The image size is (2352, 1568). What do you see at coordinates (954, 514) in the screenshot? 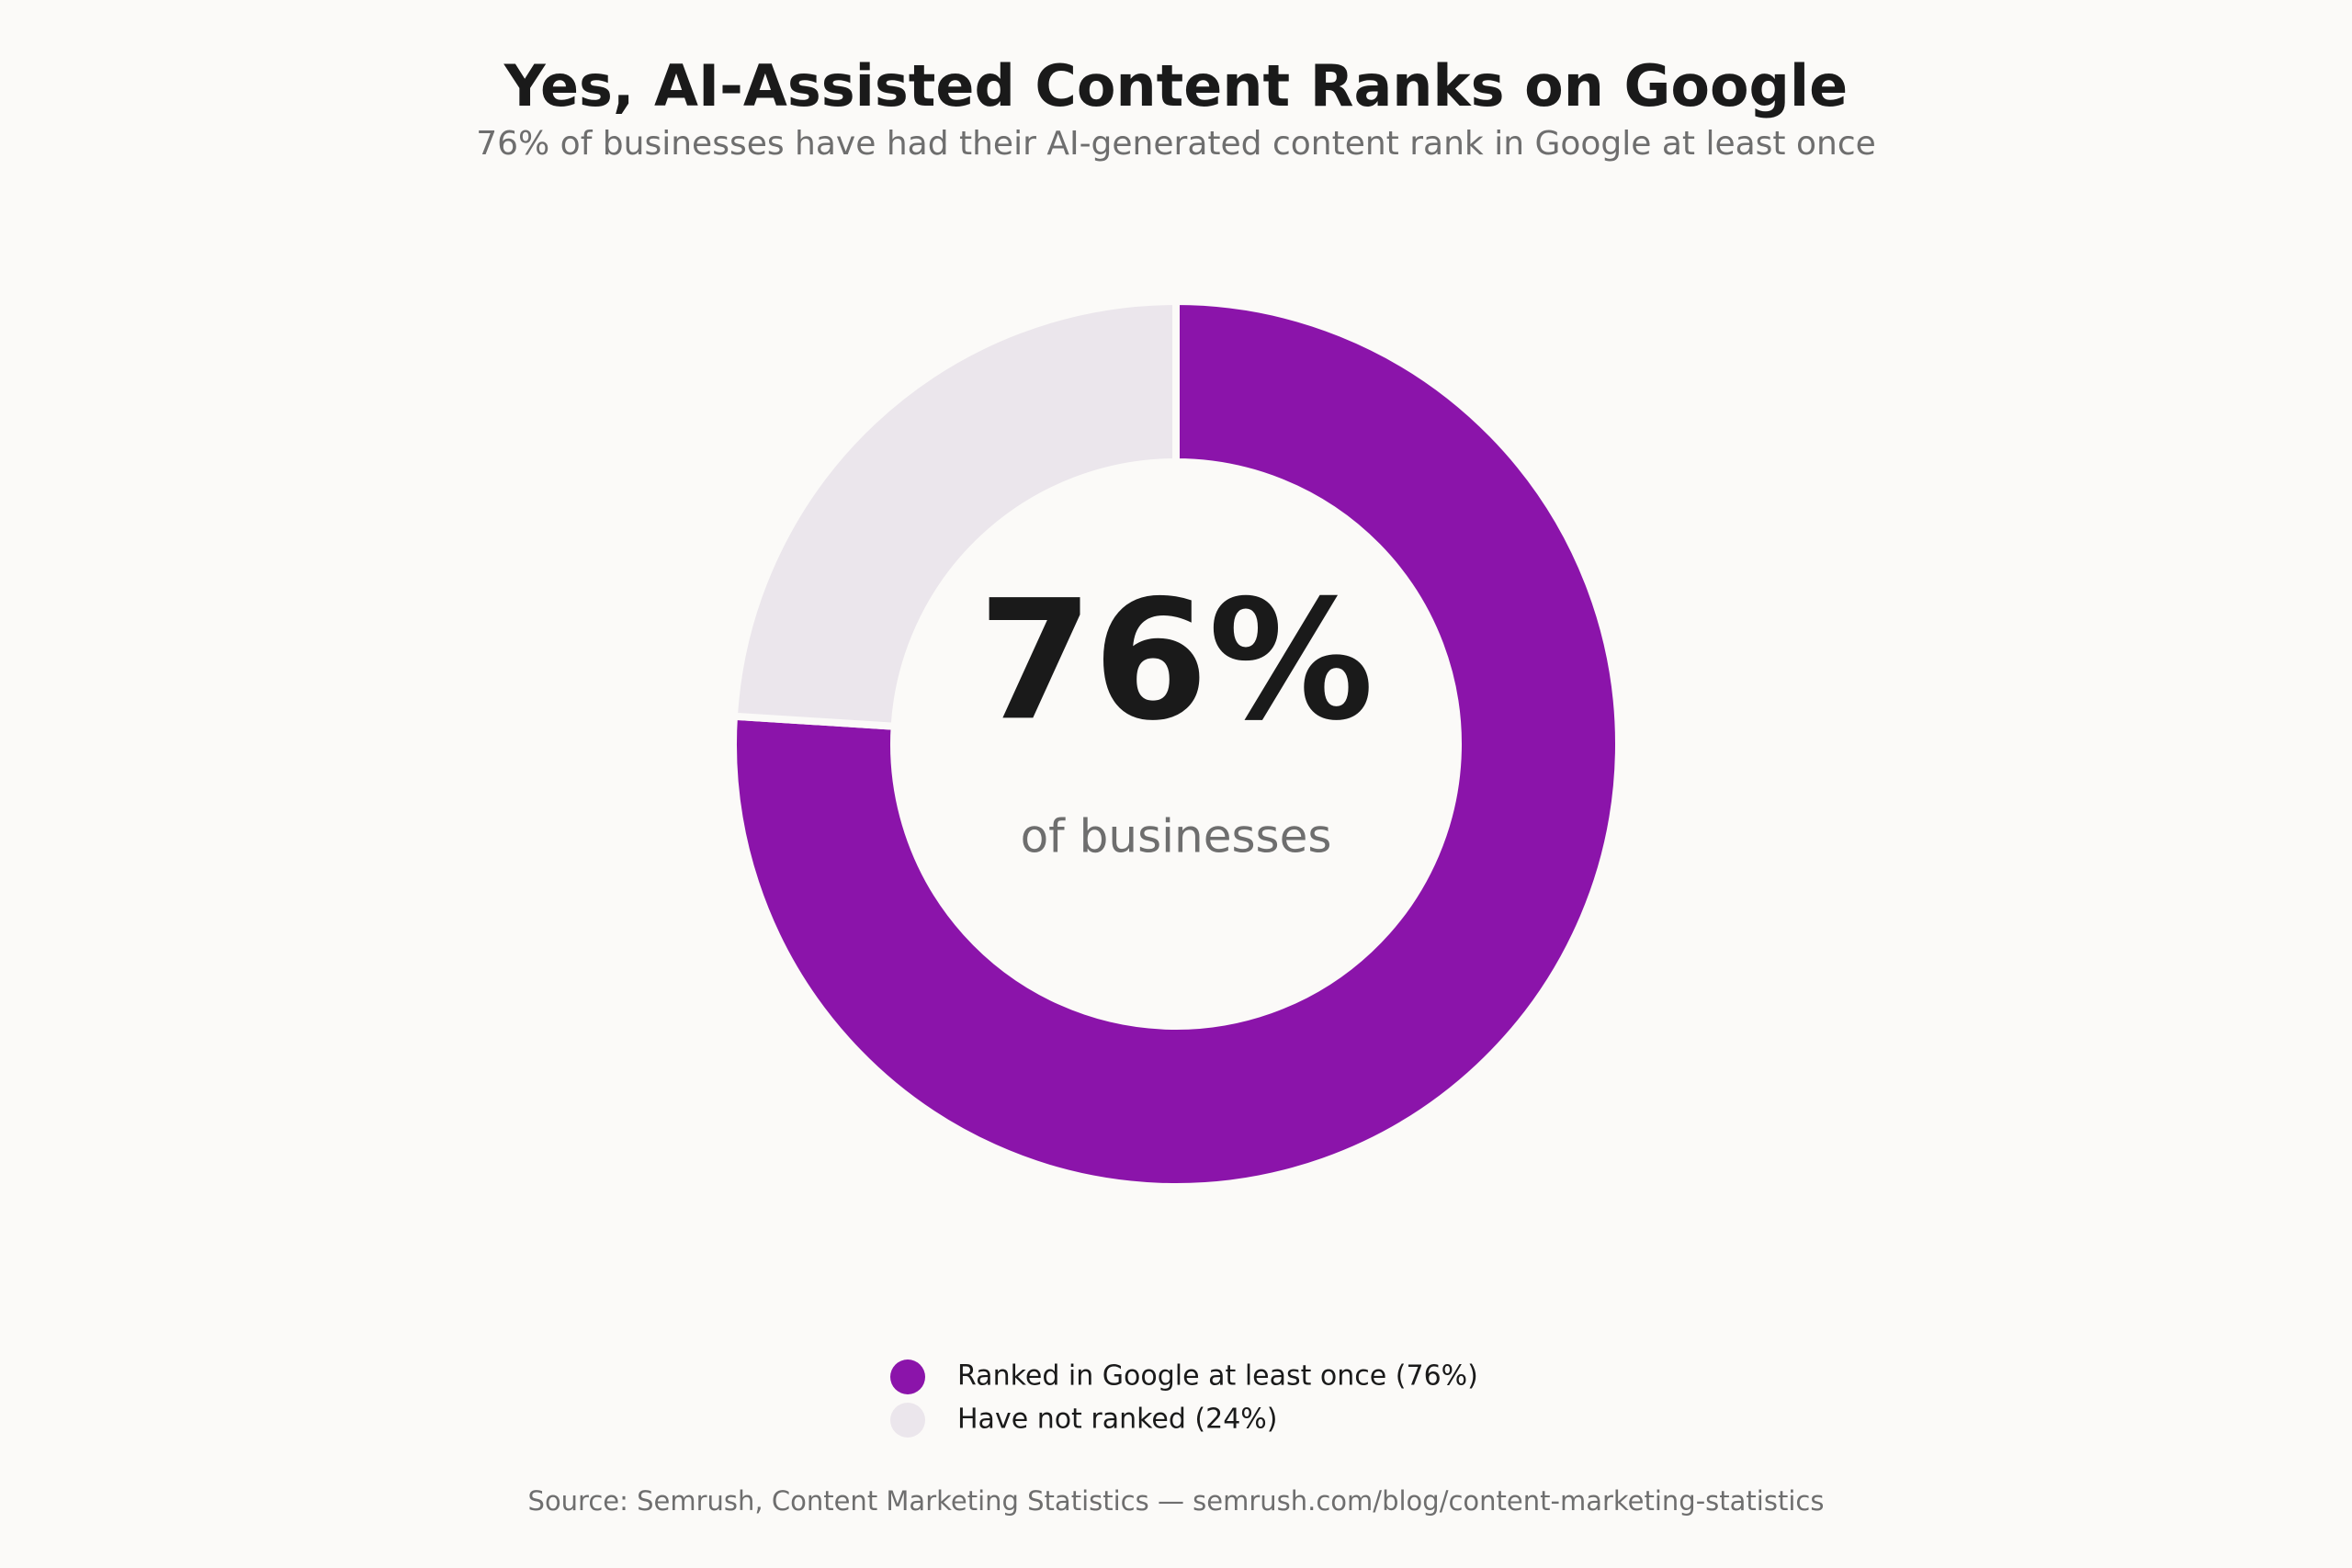
I see `donut-segment` at bounding box center [954, 514].